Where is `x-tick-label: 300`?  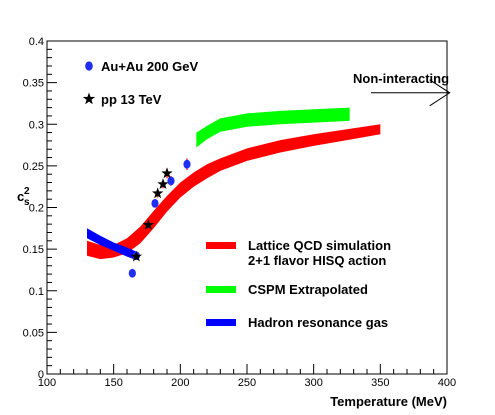 x-tick-label: 300 is located at coordinates (313, 383).